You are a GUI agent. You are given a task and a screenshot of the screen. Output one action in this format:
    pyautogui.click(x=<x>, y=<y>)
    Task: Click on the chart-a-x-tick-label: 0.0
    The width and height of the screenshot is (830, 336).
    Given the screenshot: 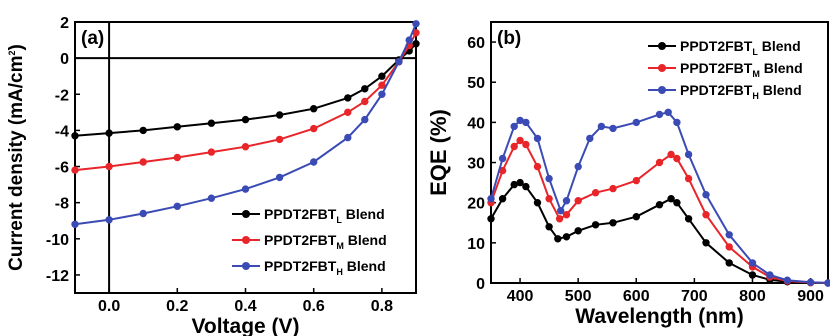 What is the action you would take?
    pyautogui.click(x=109, y=306)
    